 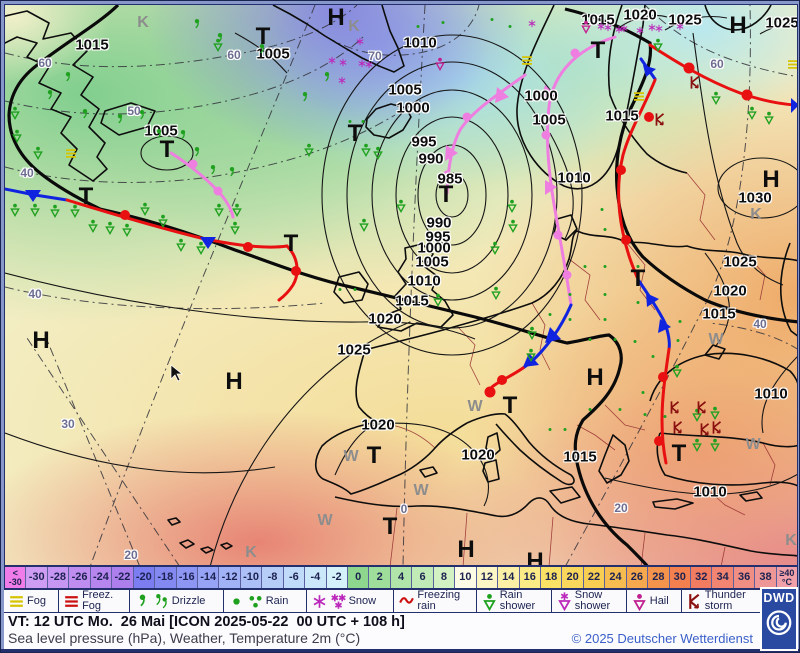 What do you see at coordinates (432, 262) in the screenshot?
I see `pressure-label: 1005` at bounding box center [432, 262].